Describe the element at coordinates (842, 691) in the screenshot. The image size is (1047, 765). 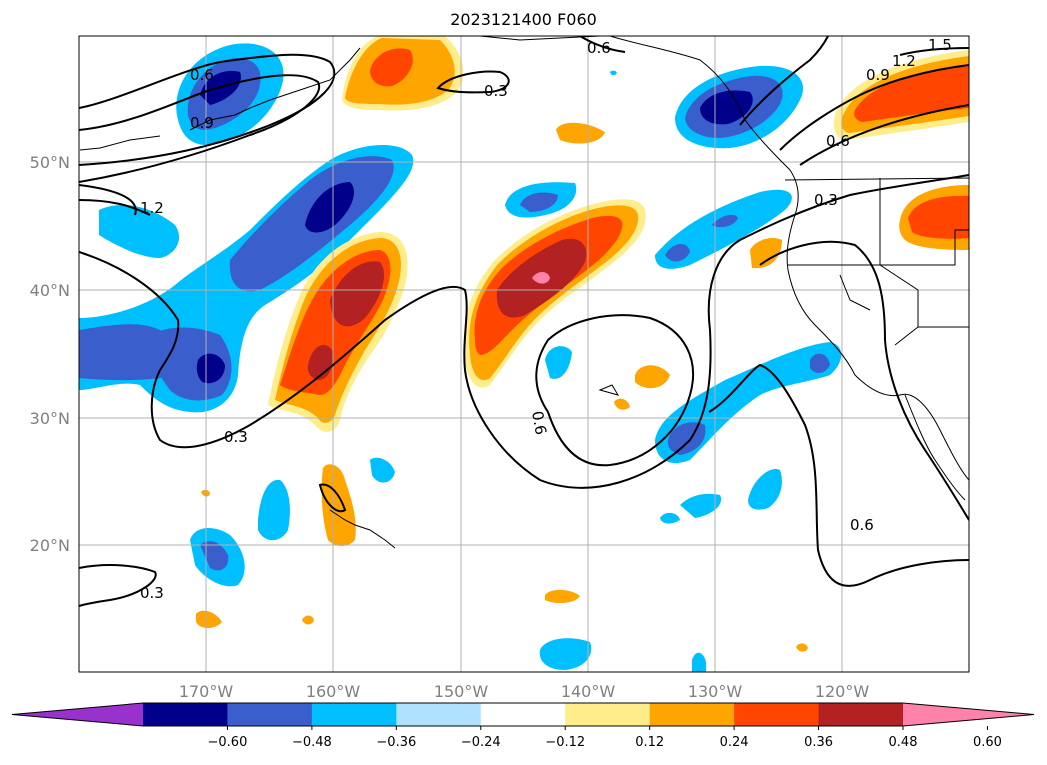
I see `lon-label: 120°W` at that location.